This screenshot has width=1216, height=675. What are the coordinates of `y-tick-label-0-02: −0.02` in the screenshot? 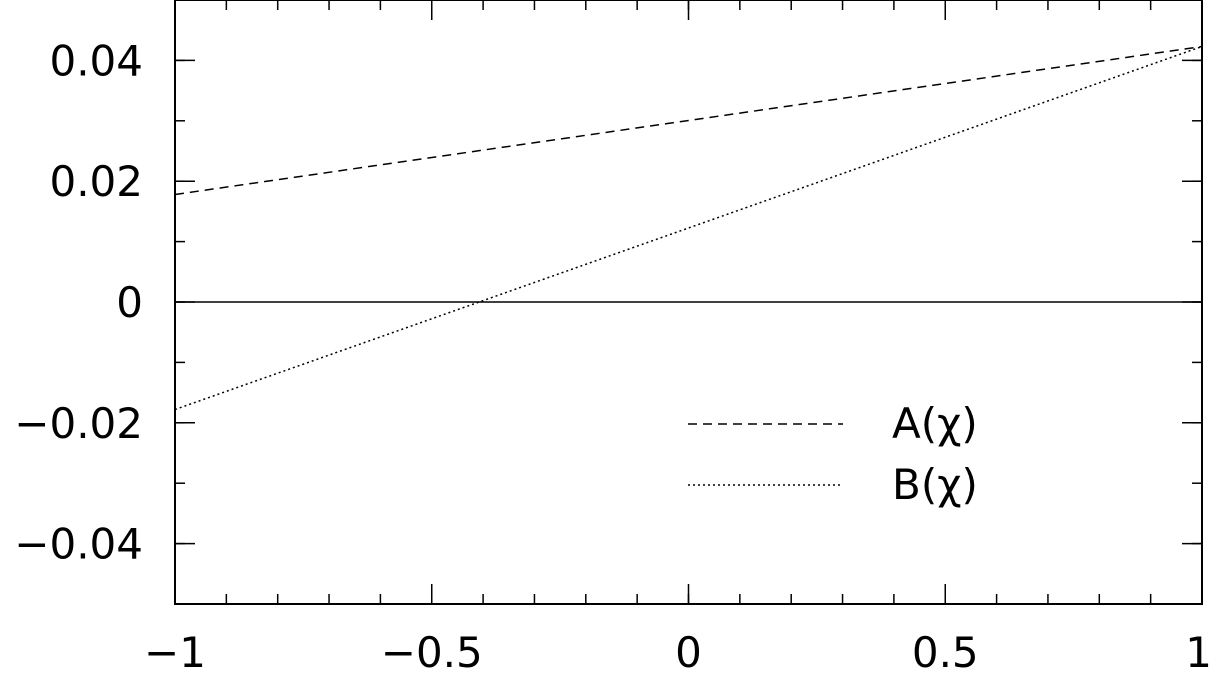 It's located at (78, 423).